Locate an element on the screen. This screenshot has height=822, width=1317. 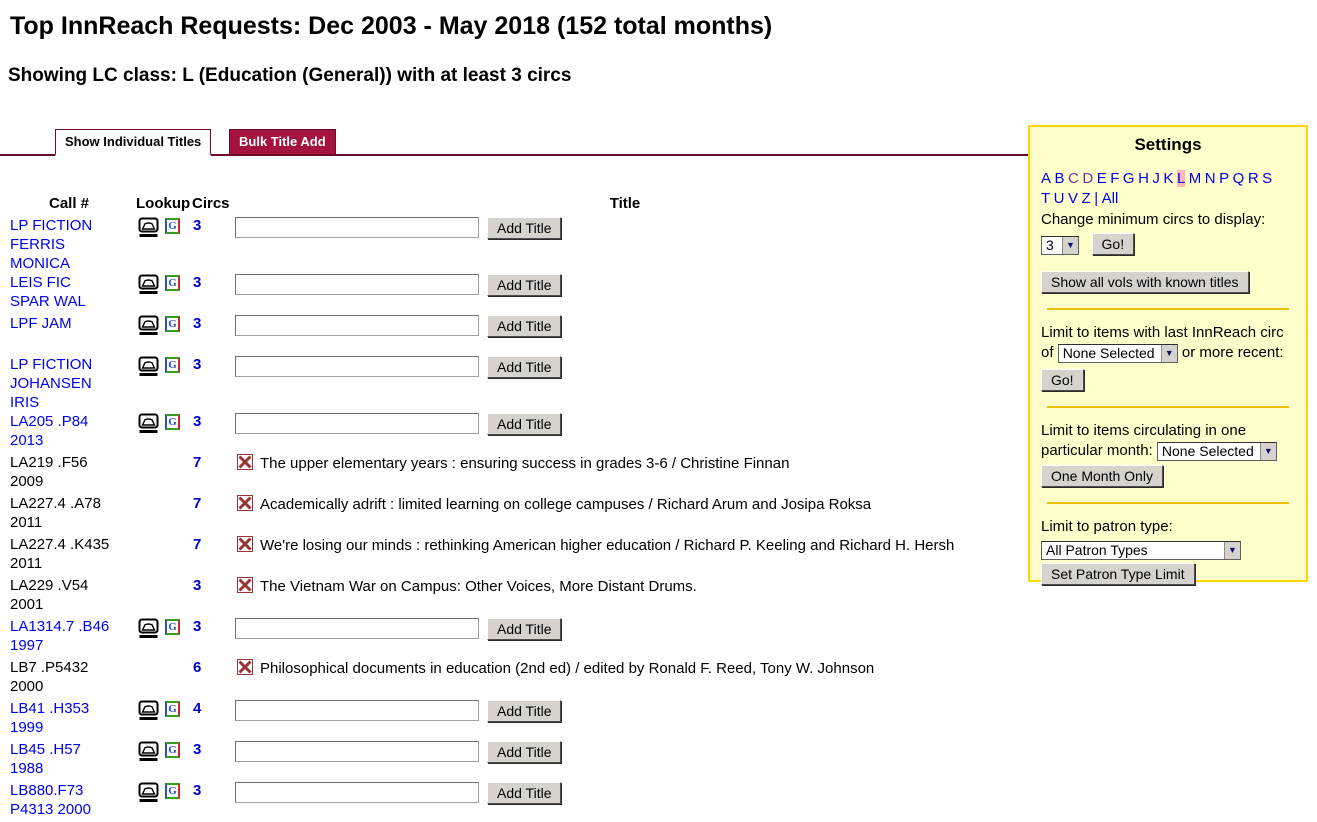
lc-class-letter-v: V is located at coordinates (1073, 198).